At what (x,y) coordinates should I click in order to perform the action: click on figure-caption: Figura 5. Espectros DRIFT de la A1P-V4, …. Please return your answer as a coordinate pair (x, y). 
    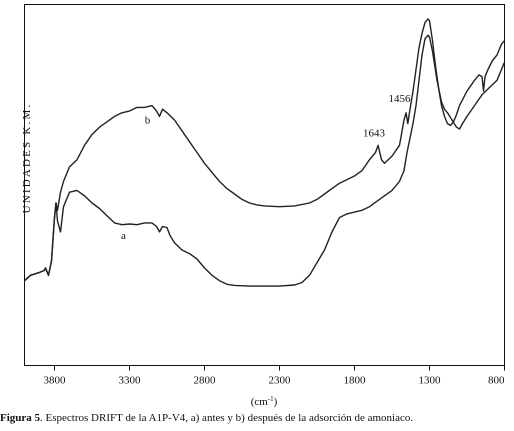
    Looking at the image, I should click on (257, 418).